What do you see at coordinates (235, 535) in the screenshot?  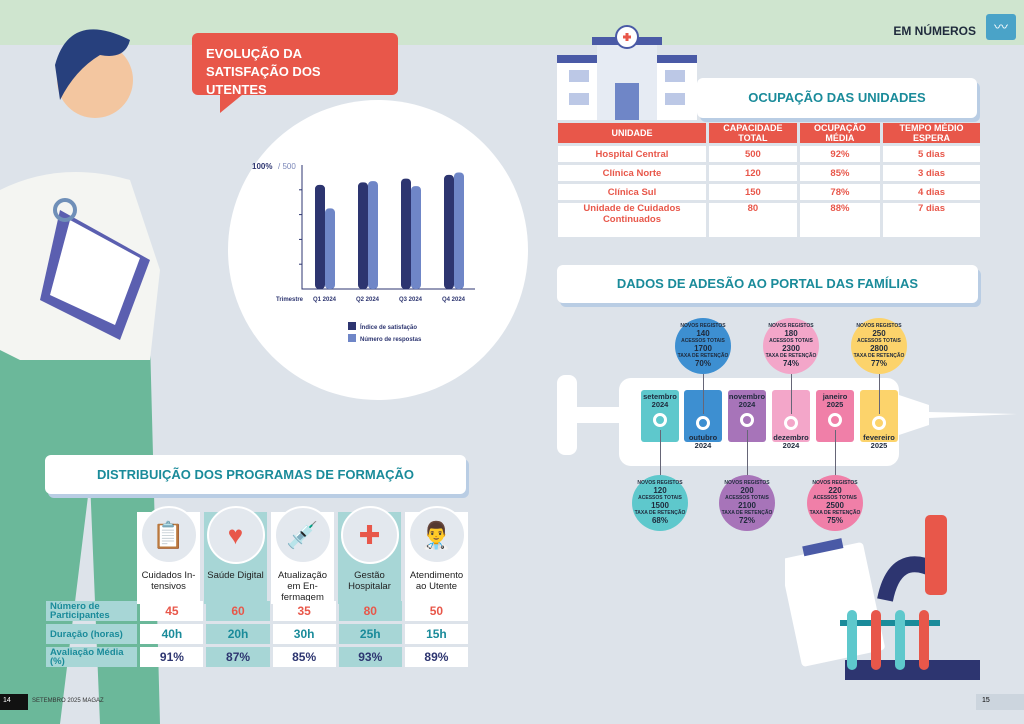 I see `heart-monitor-icon: ♥` at bounding box center [235, 535].